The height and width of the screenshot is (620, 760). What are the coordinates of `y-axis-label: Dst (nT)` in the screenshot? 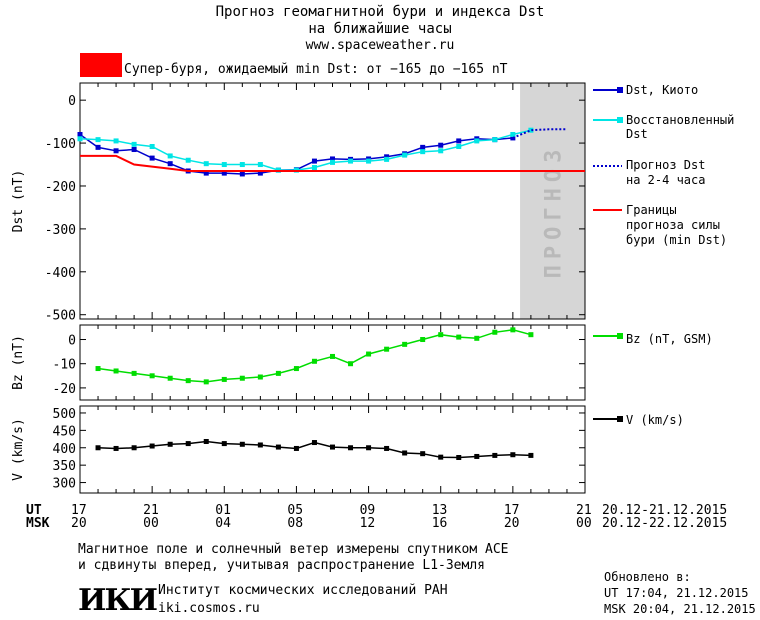 It's located at (18, 201).